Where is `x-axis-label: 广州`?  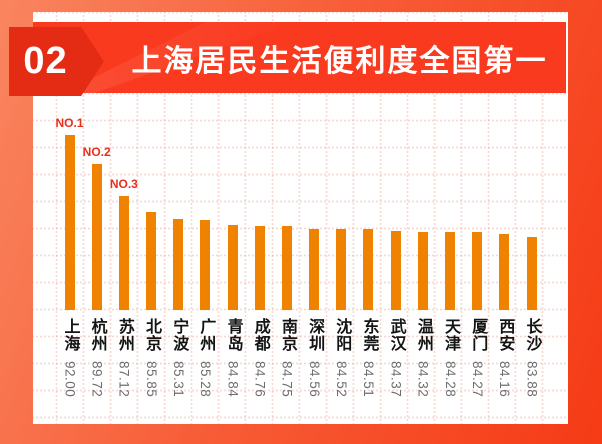
x-axis-label: 广州 is located at coordinates (206, 335).